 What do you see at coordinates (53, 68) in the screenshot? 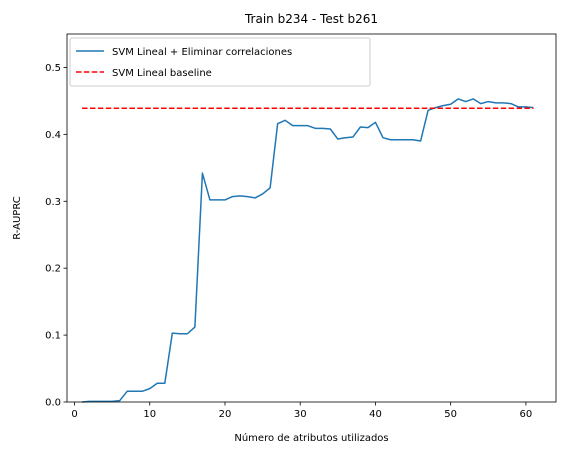
I see `y-tick-label: 0.5` at bounding box center [53, 68].